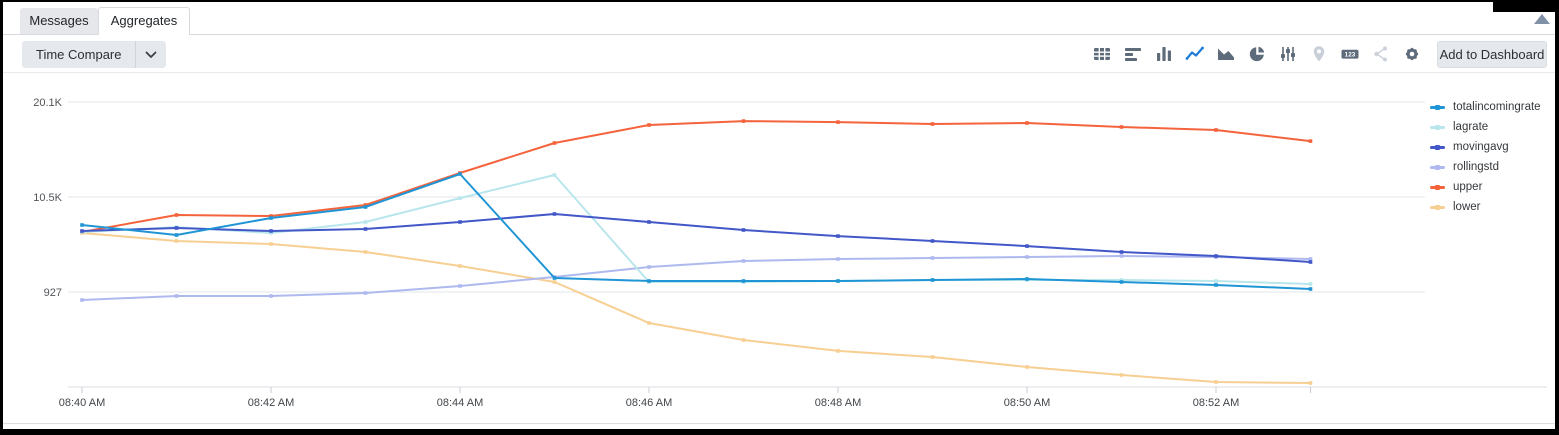  Describe the element at coordinates (1492, 54) in the screenshot. I see `add-to-dashboard-button: Add to Dashboard` at that location.